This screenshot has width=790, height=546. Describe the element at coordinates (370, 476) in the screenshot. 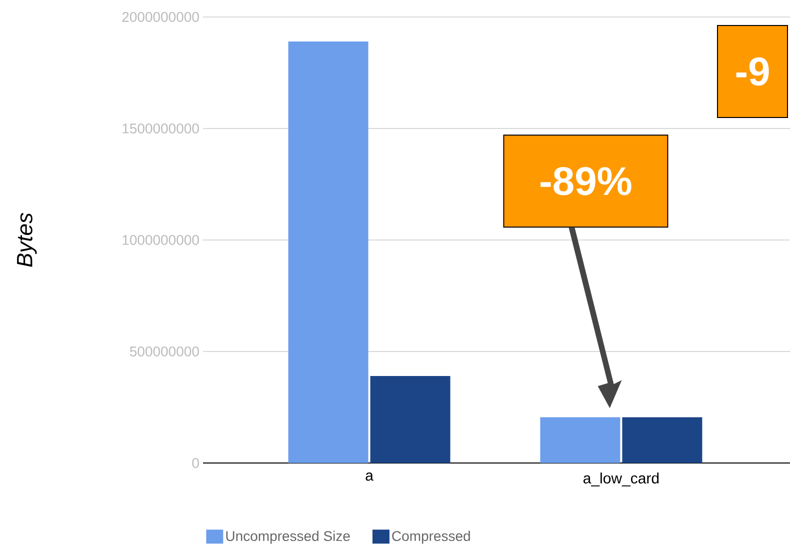

I see `x-tick-label: a` at that location.